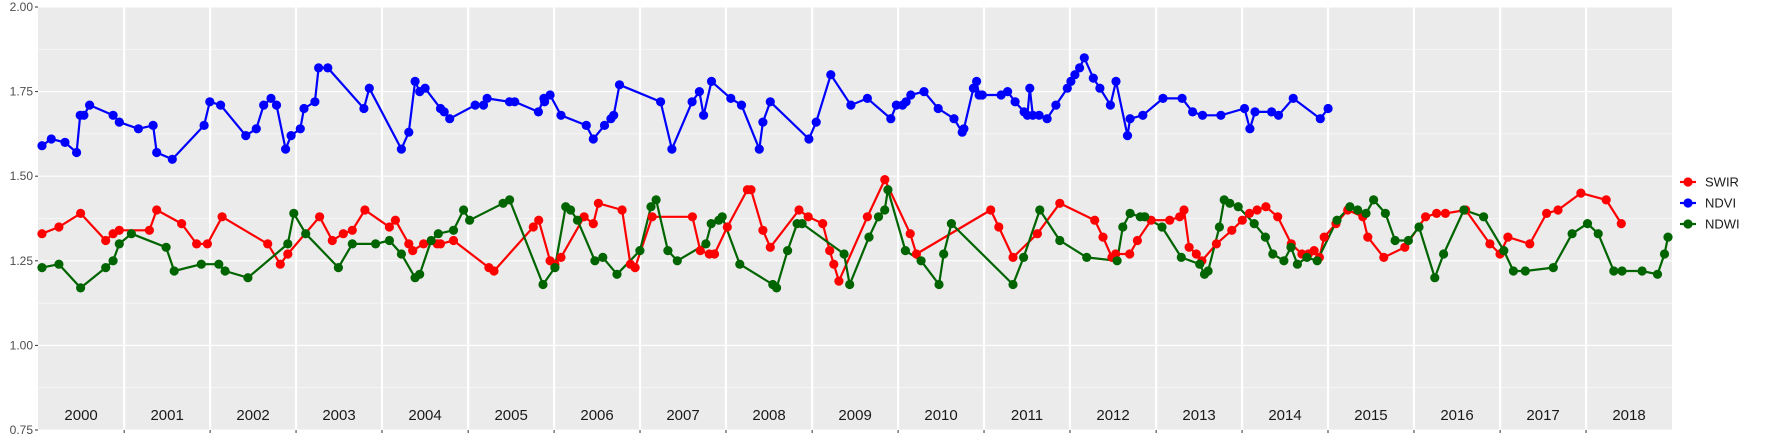 Image resolution: width=1773 pixels, height=442 pixels. Describe the element at coordinates (1708, 203) in the screenshot. I see `legend-item-ndvi: NDVI` at that location.